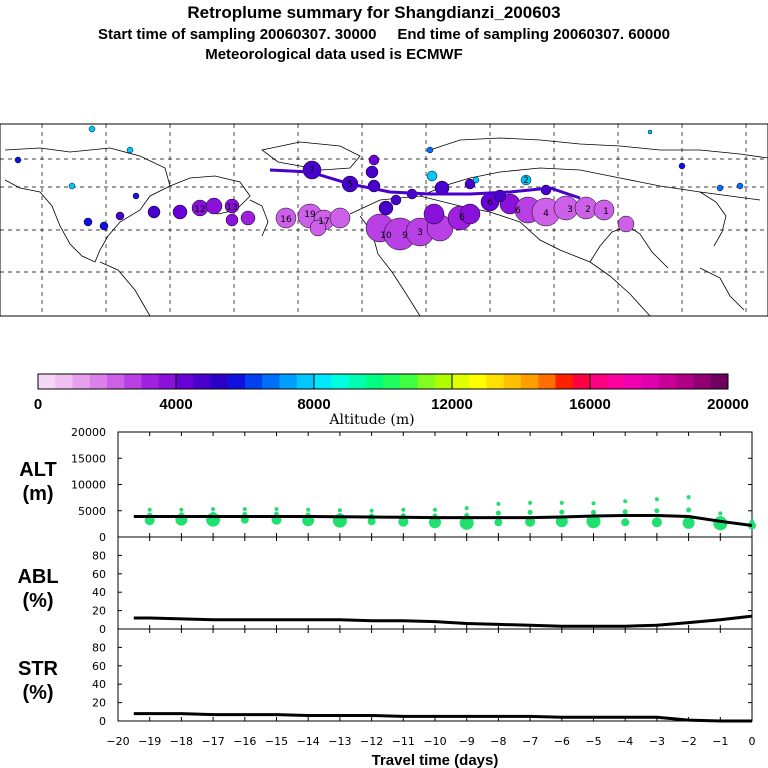 The image size is (768, 768). Describe the element at coordinates (102, 629) in the screenshot. I see `y-tick-label: 0` at that location.